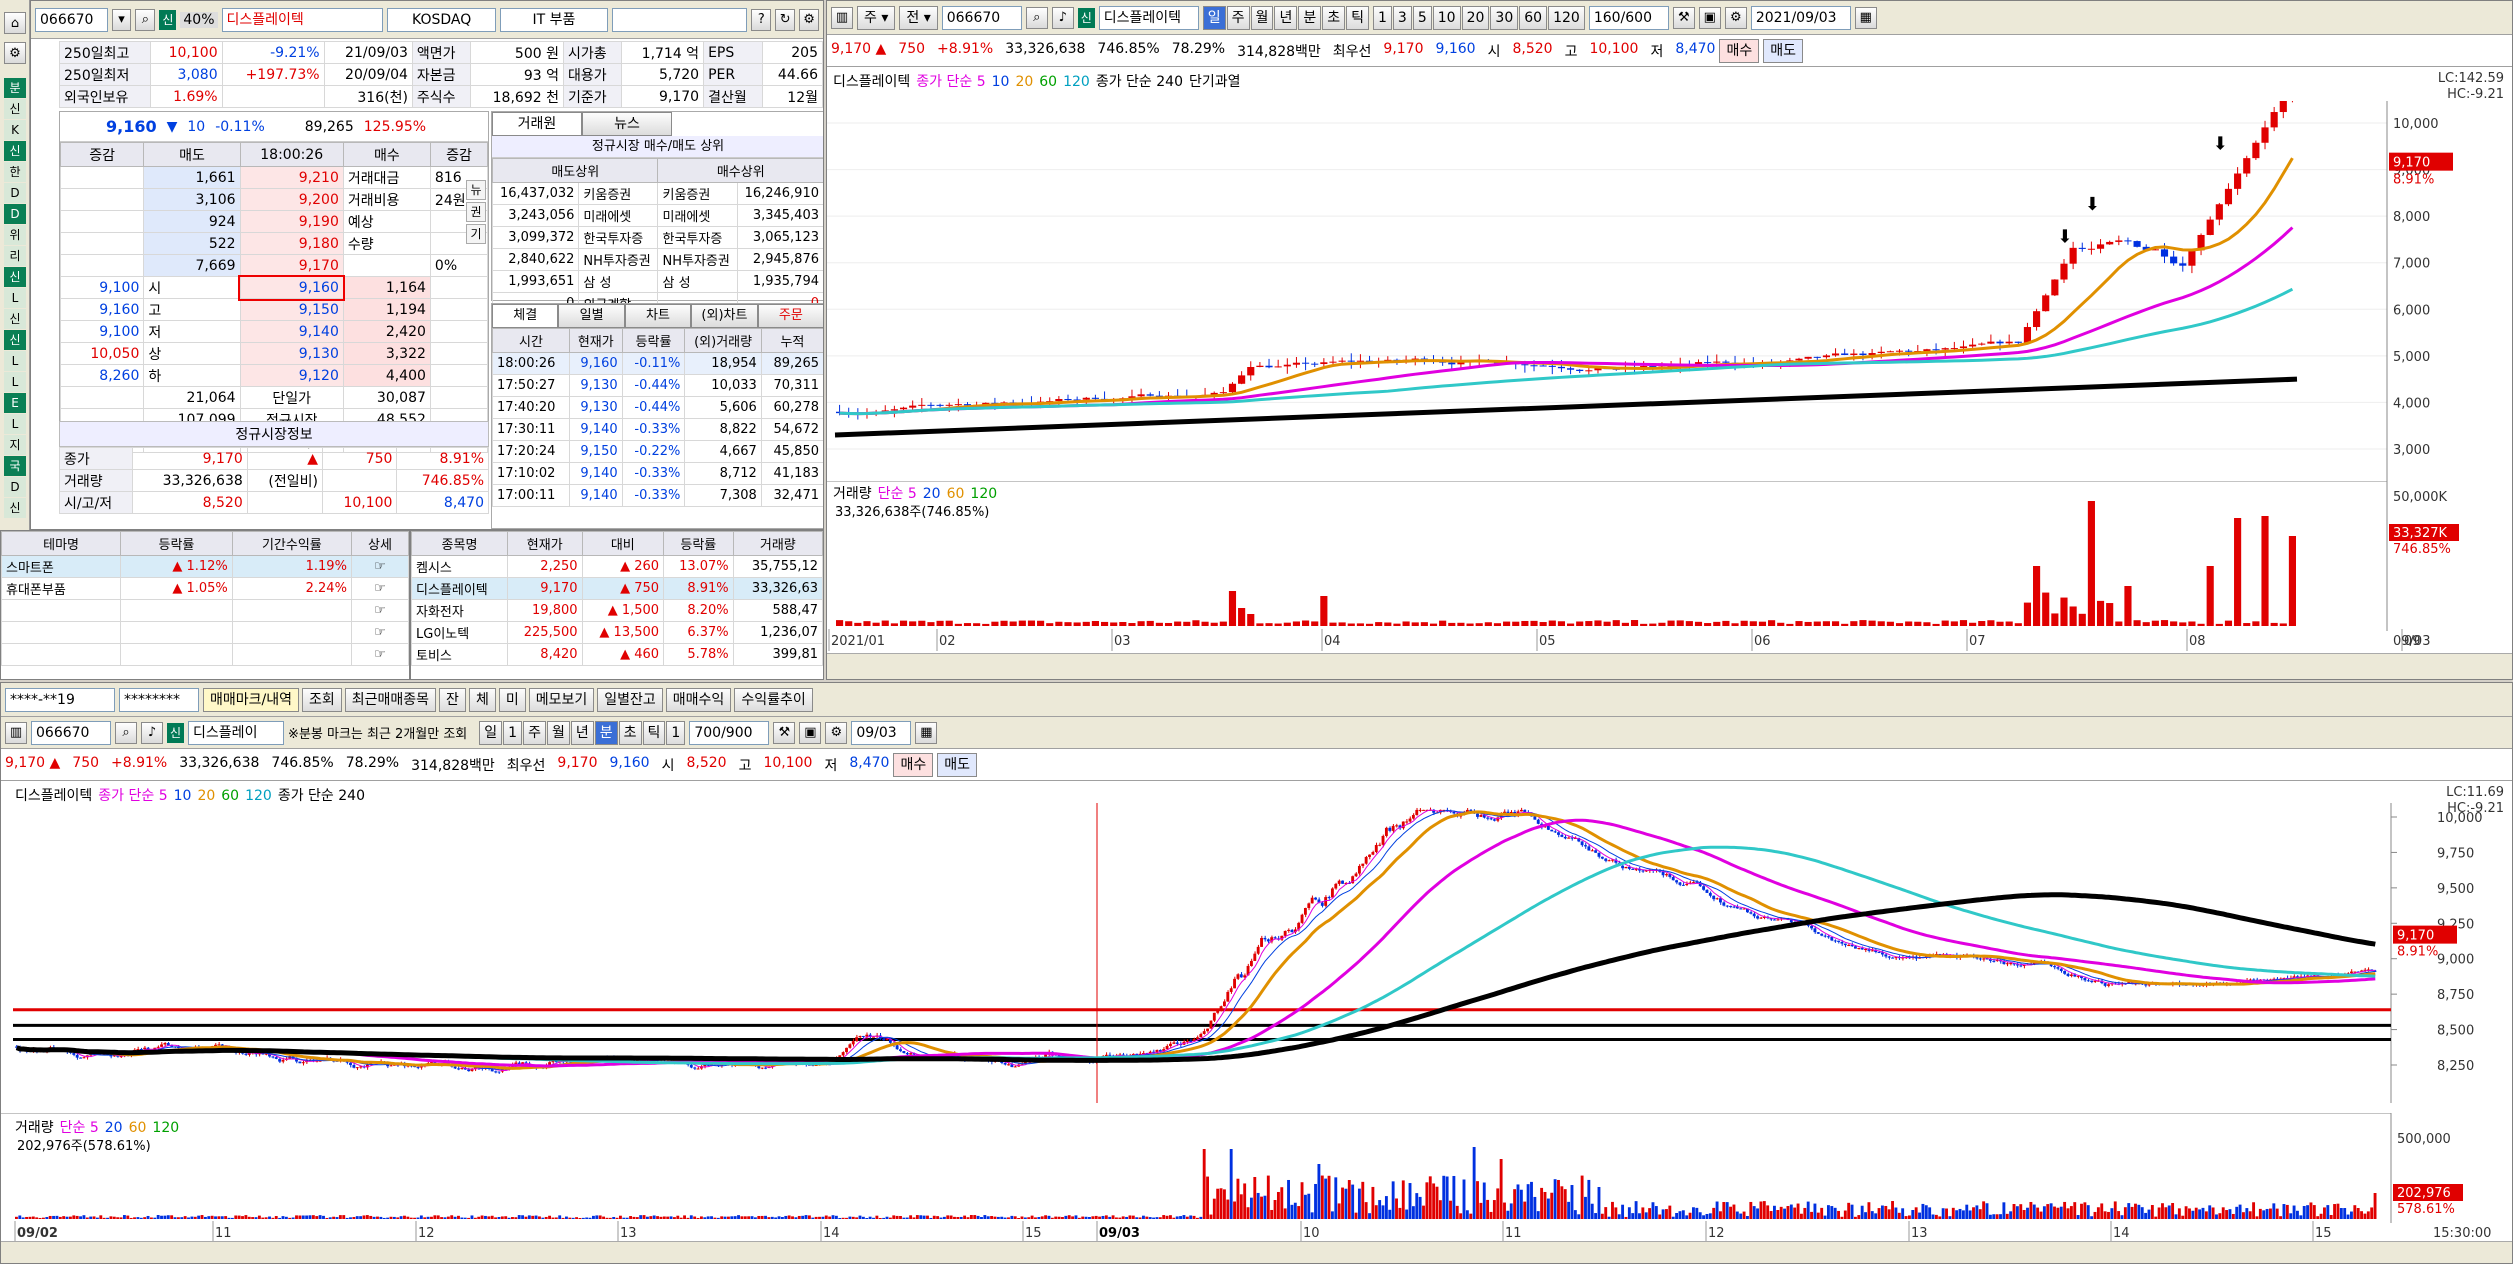 The height and width of the screenshot is (1264, 2513). Describe the element at coordinates (617, 654) in the screenshot. I see `theme-stock-row: 토비스 8,420 ▲ 460 5.78% 399,81` at that location.